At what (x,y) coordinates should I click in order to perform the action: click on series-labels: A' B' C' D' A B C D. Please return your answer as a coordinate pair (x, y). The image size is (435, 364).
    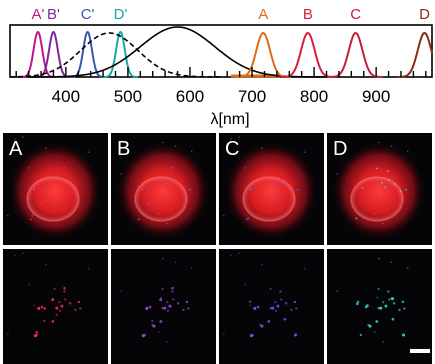
    Looking at the image, I should click on (230, 14).